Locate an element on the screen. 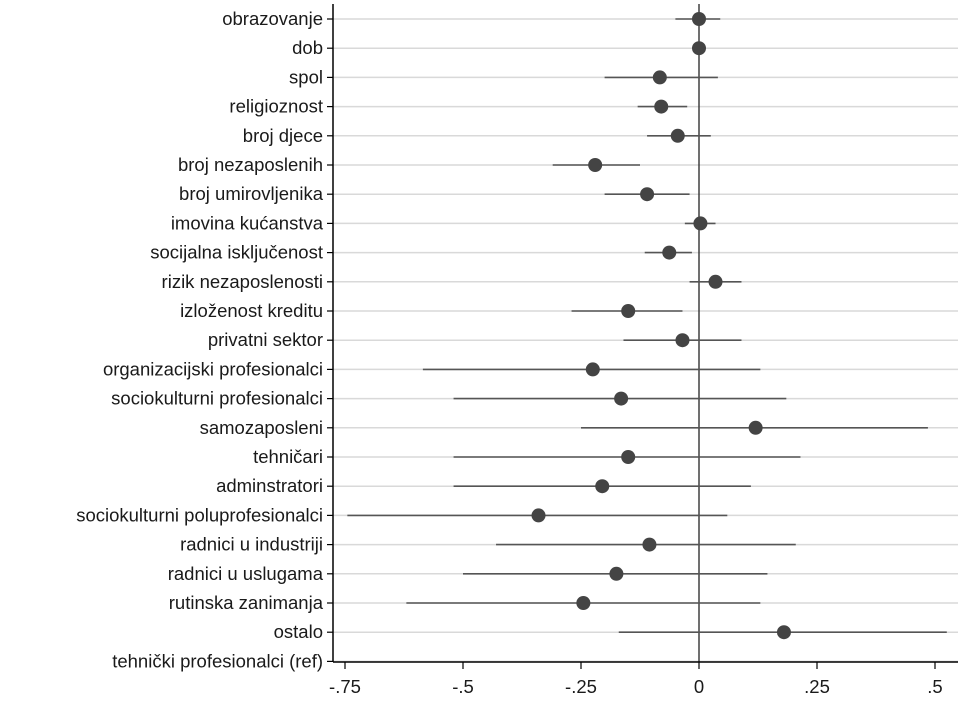 The image size is (961, 703). x-tick-label: -.75 is located at coordinates (345, 686).